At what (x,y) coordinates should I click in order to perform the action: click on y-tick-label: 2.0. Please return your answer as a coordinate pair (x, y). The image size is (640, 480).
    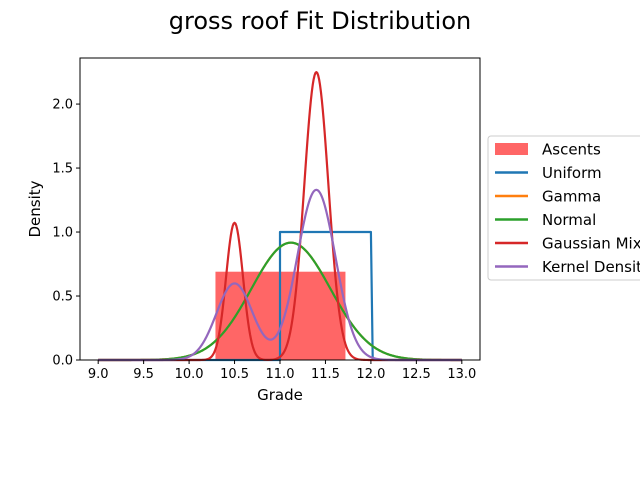
    Looking at the image, I should click on (62, 105).